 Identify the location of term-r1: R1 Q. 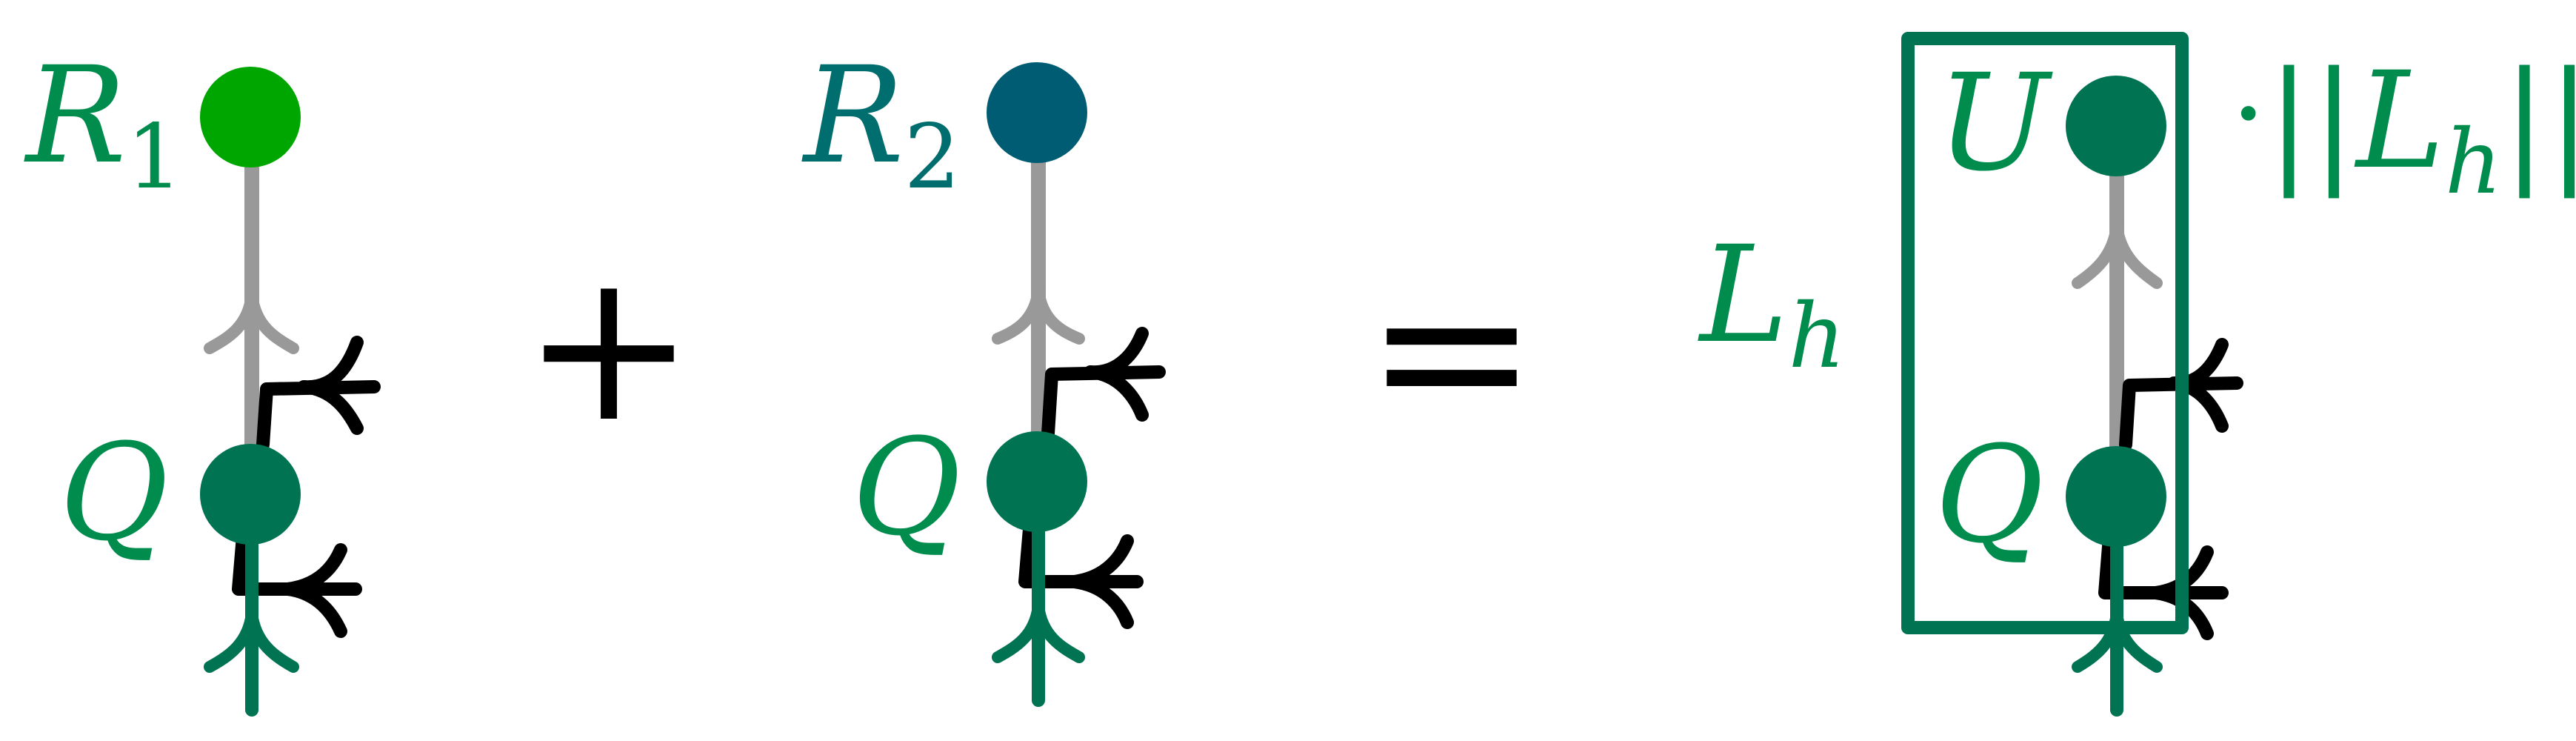
(202, 378).